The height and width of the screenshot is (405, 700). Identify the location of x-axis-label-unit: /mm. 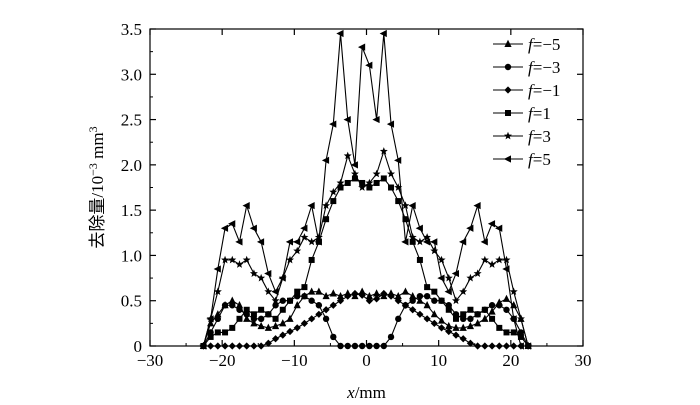
(370, 392).